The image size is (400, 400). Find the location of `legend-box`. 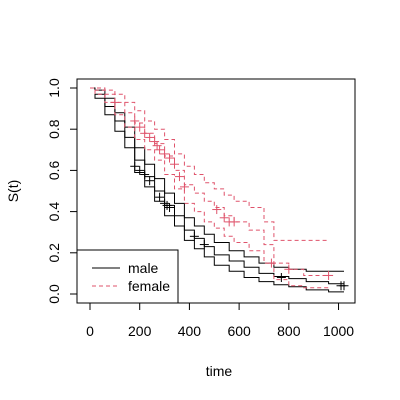

legend-box is located at coordinates (127, 276).